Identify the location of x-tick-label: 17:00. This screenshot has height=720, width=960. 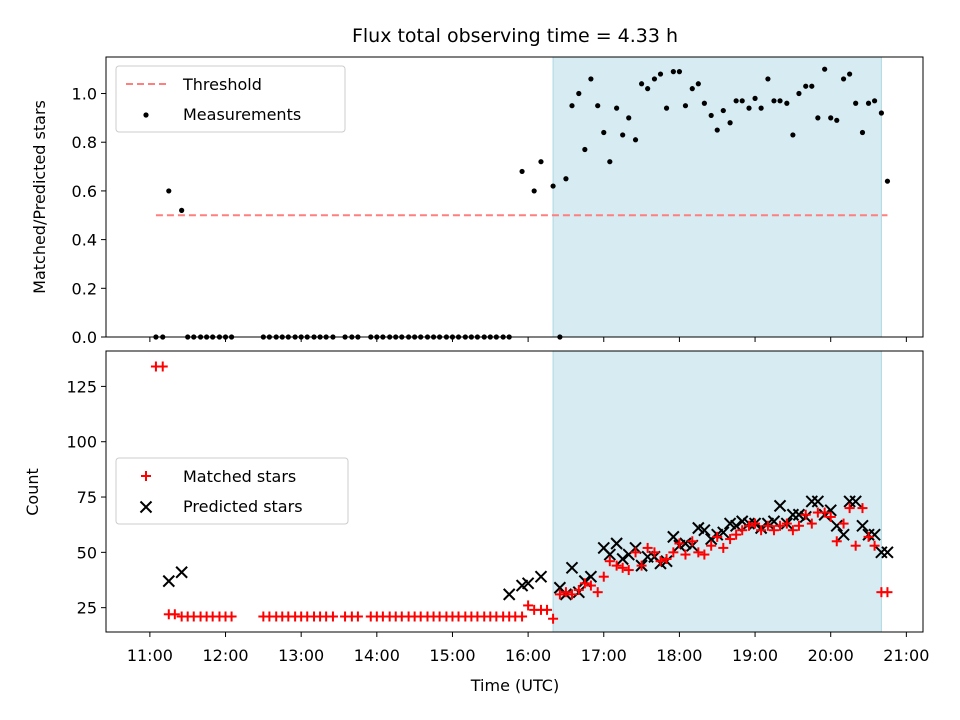
(604, 655).